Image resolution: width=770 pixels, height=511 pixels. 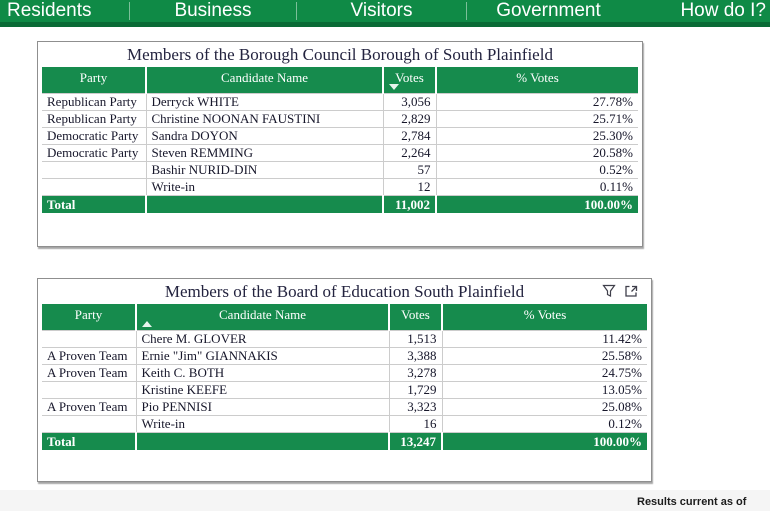 I want to click on table-row: Chere M. GLOVER 1,513 11.42%, so click(x=344, y=338).